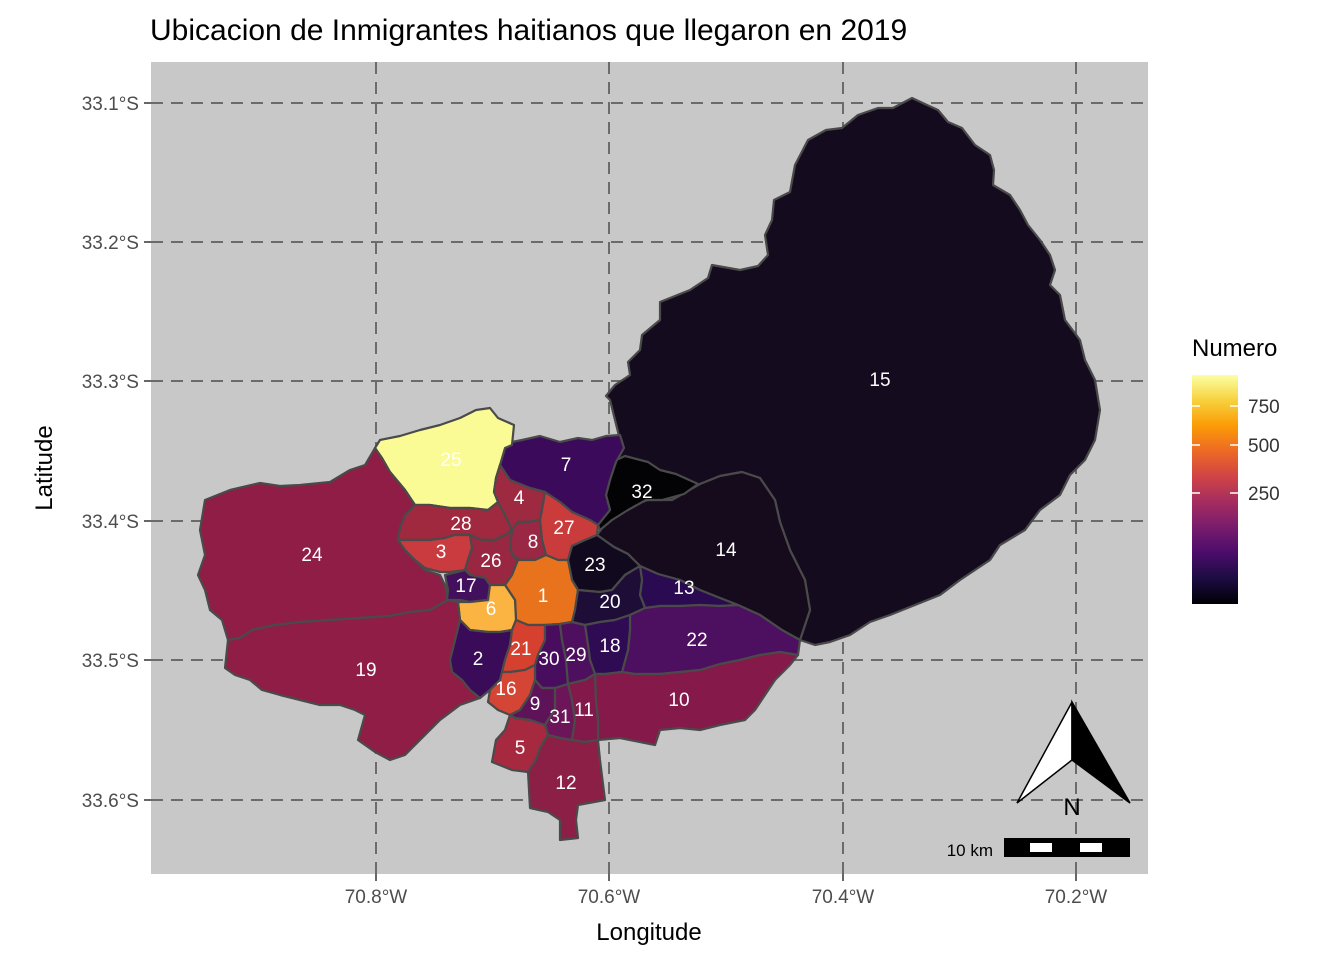 This screenshot has height=960, width=1344. I want to click on legend-tick-label-750: 750, so click(1264, 407).